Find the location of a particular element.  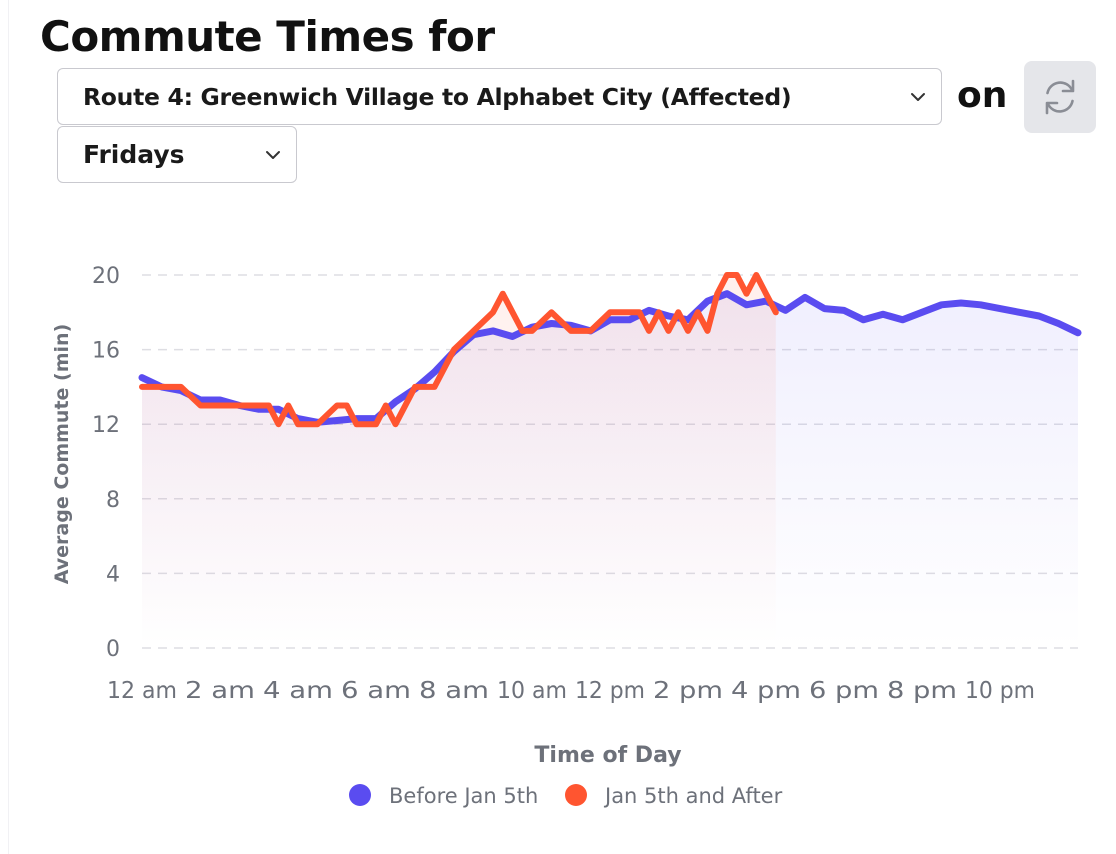

y-tick-label: 12 is located at coordinates (106, 425).